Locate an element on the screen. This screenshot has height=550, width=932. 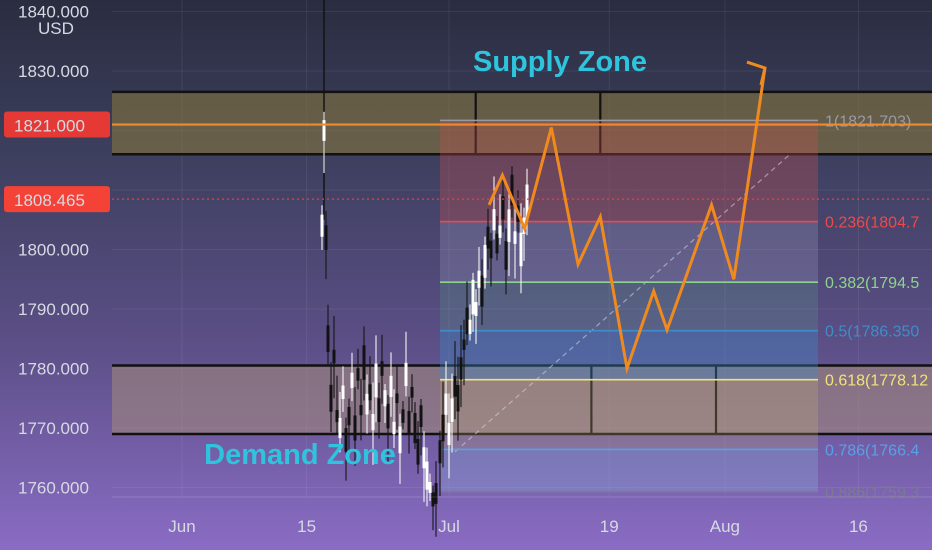
fib-level-label: 0.786(1766.4 is located at coordinates (872, 450).